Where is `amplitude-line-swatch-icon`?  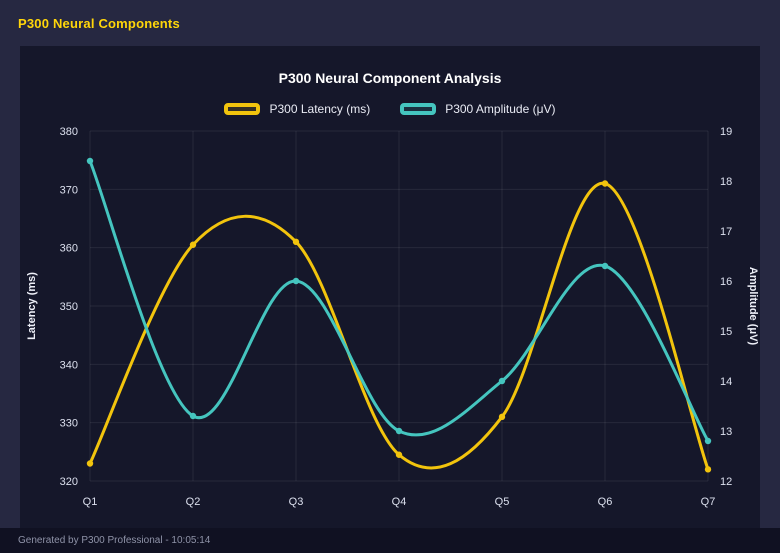
amplitude-line-swatch-icon is located at coordinates (418, 109).